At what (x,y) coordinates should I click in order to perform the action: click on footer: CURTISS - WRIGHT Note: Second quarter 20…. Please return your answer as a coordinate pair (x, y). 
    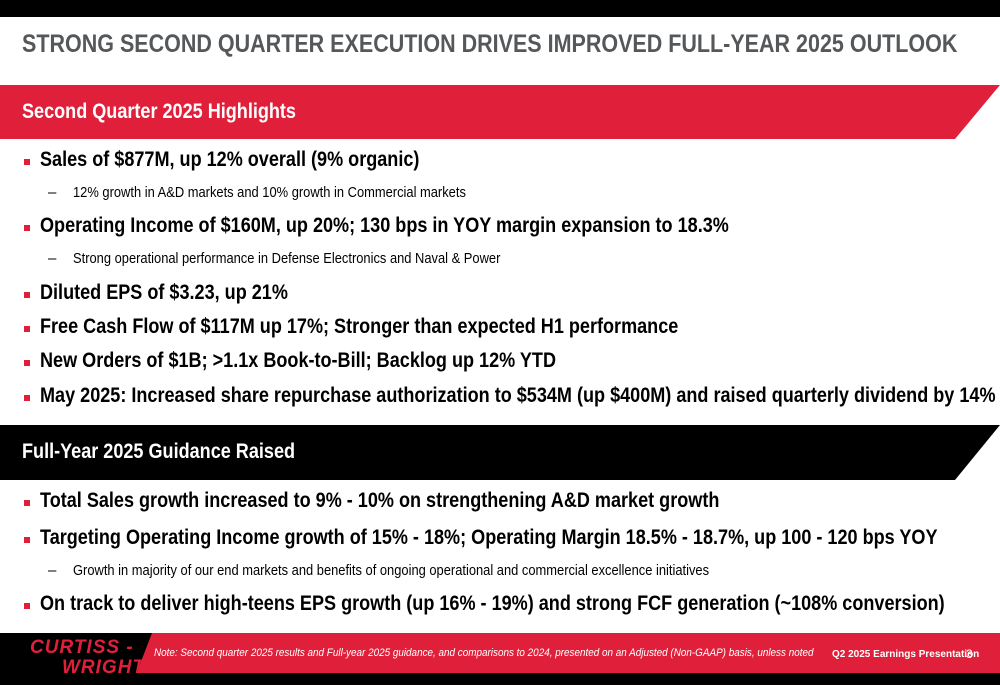
    Looking at the image, I should click on (500, 659).